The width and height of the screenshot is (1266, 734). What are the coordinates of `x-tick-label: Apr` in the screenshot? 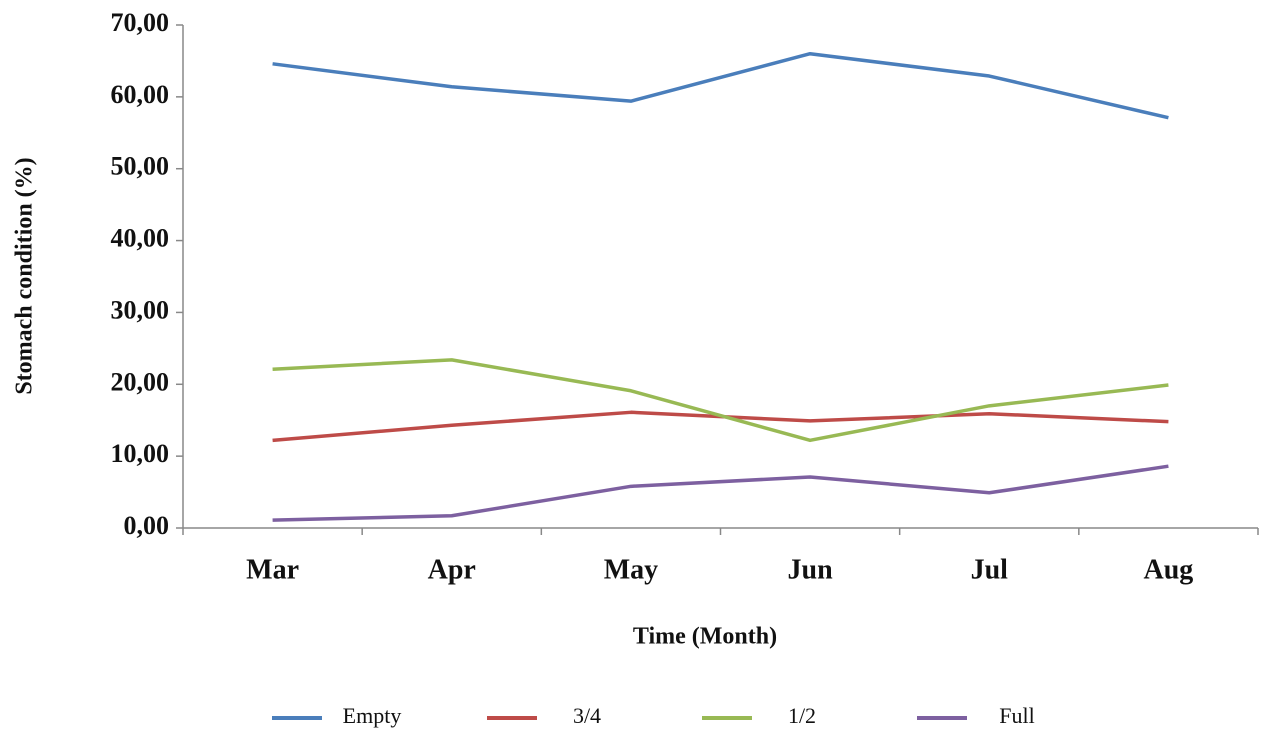 It's located at (452, 569).